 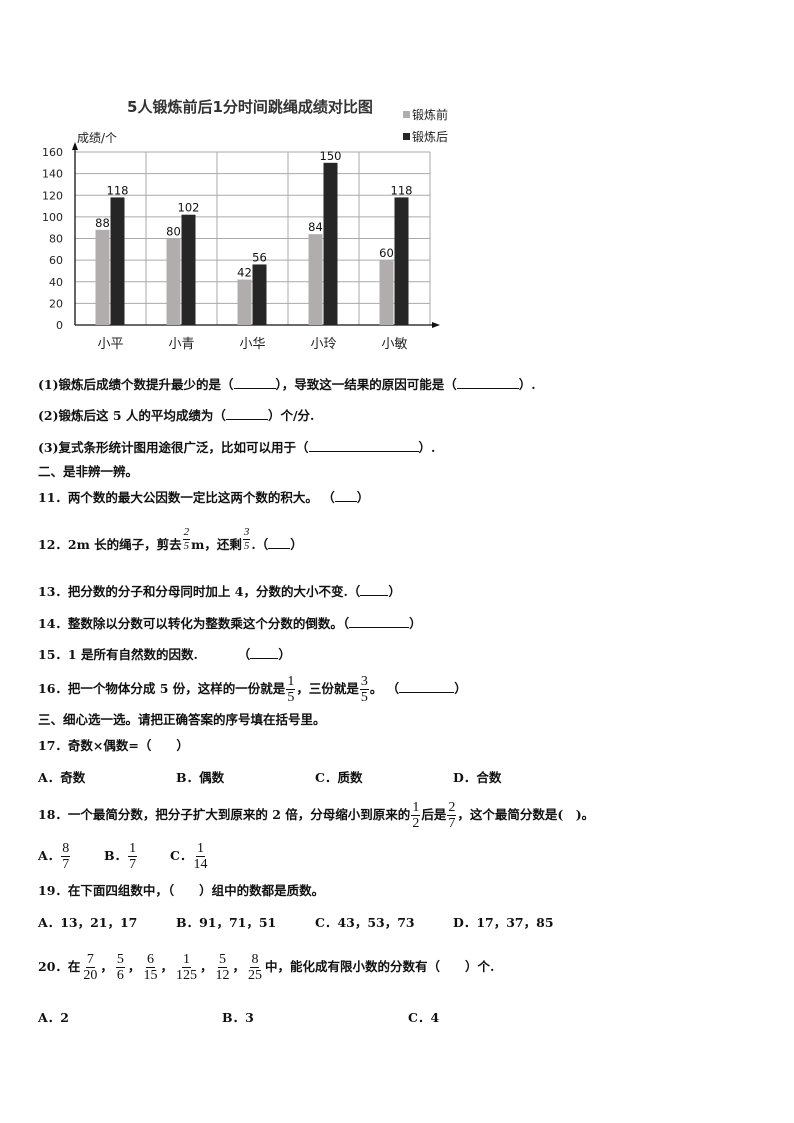 What do you see at coordinates (460, 688) in the screenshot?
I see `q16-text: ）` at bounding box center [460, 688].